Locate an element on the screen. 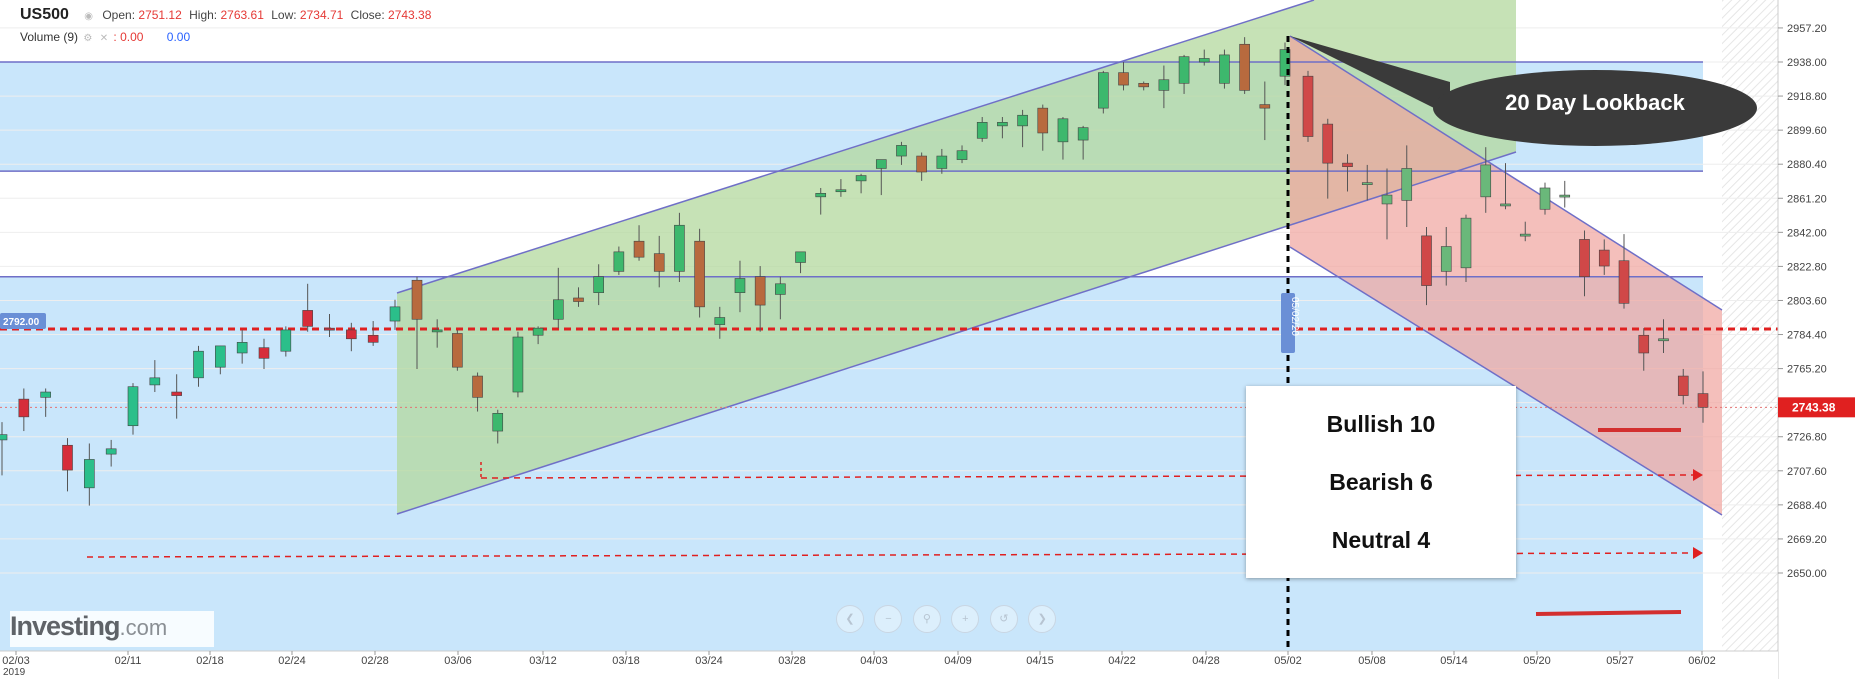 This screenshot has height=679, width=1857. x-tick-label: 04/15 is located at coordinates (1040, 661).